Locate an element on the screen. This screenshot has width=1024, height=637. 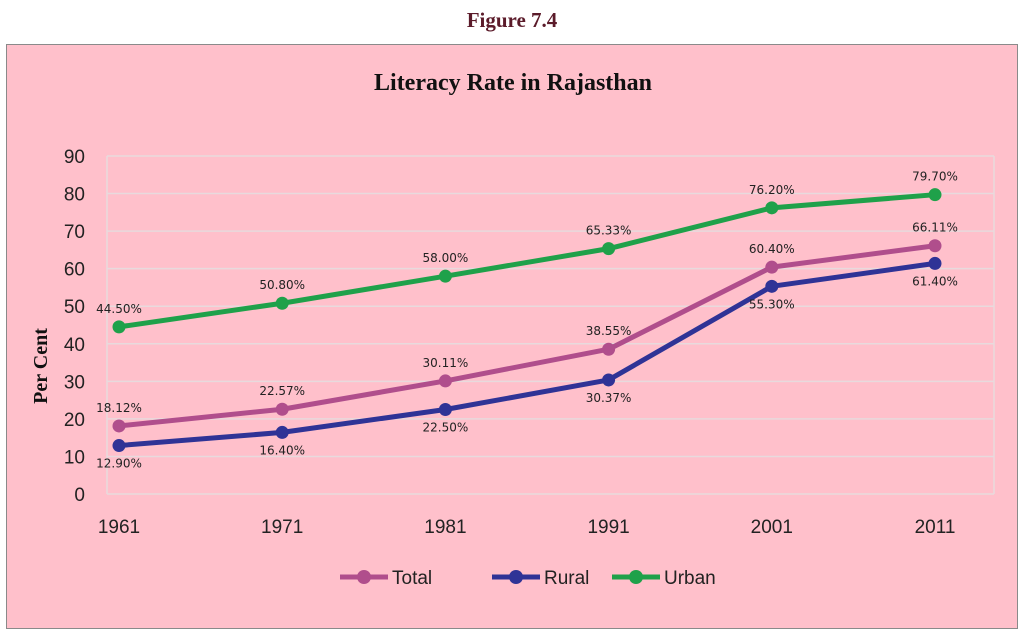
x-tick-label: 1961 is located at coordinates (119, 527).